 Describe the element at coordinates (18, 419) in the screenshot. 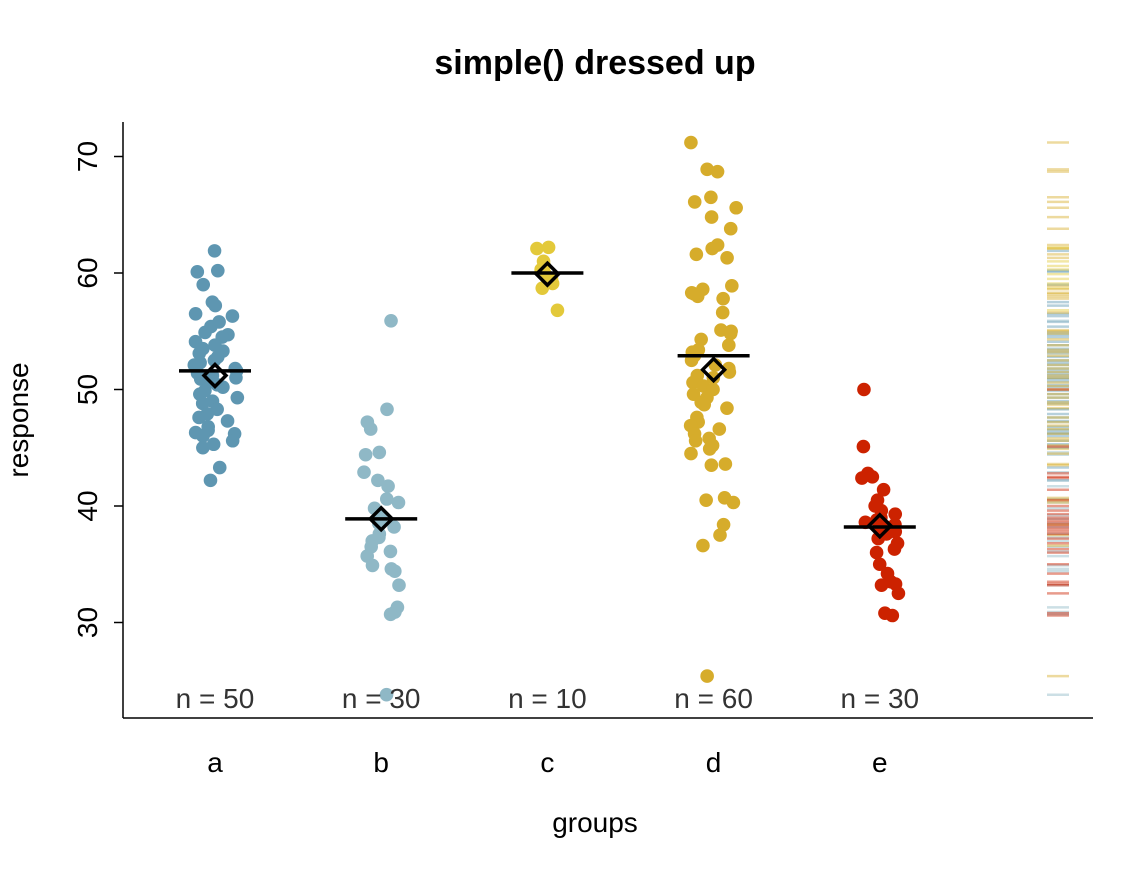

I see `y-axis-title: response` at that location.